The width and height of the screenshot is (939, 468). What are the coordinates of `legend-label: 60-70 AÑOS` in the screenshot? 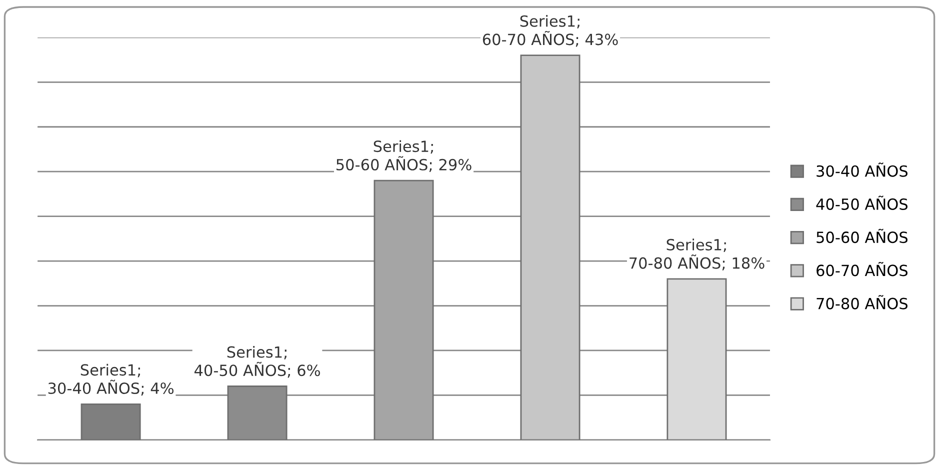 It's located at (862, 269).